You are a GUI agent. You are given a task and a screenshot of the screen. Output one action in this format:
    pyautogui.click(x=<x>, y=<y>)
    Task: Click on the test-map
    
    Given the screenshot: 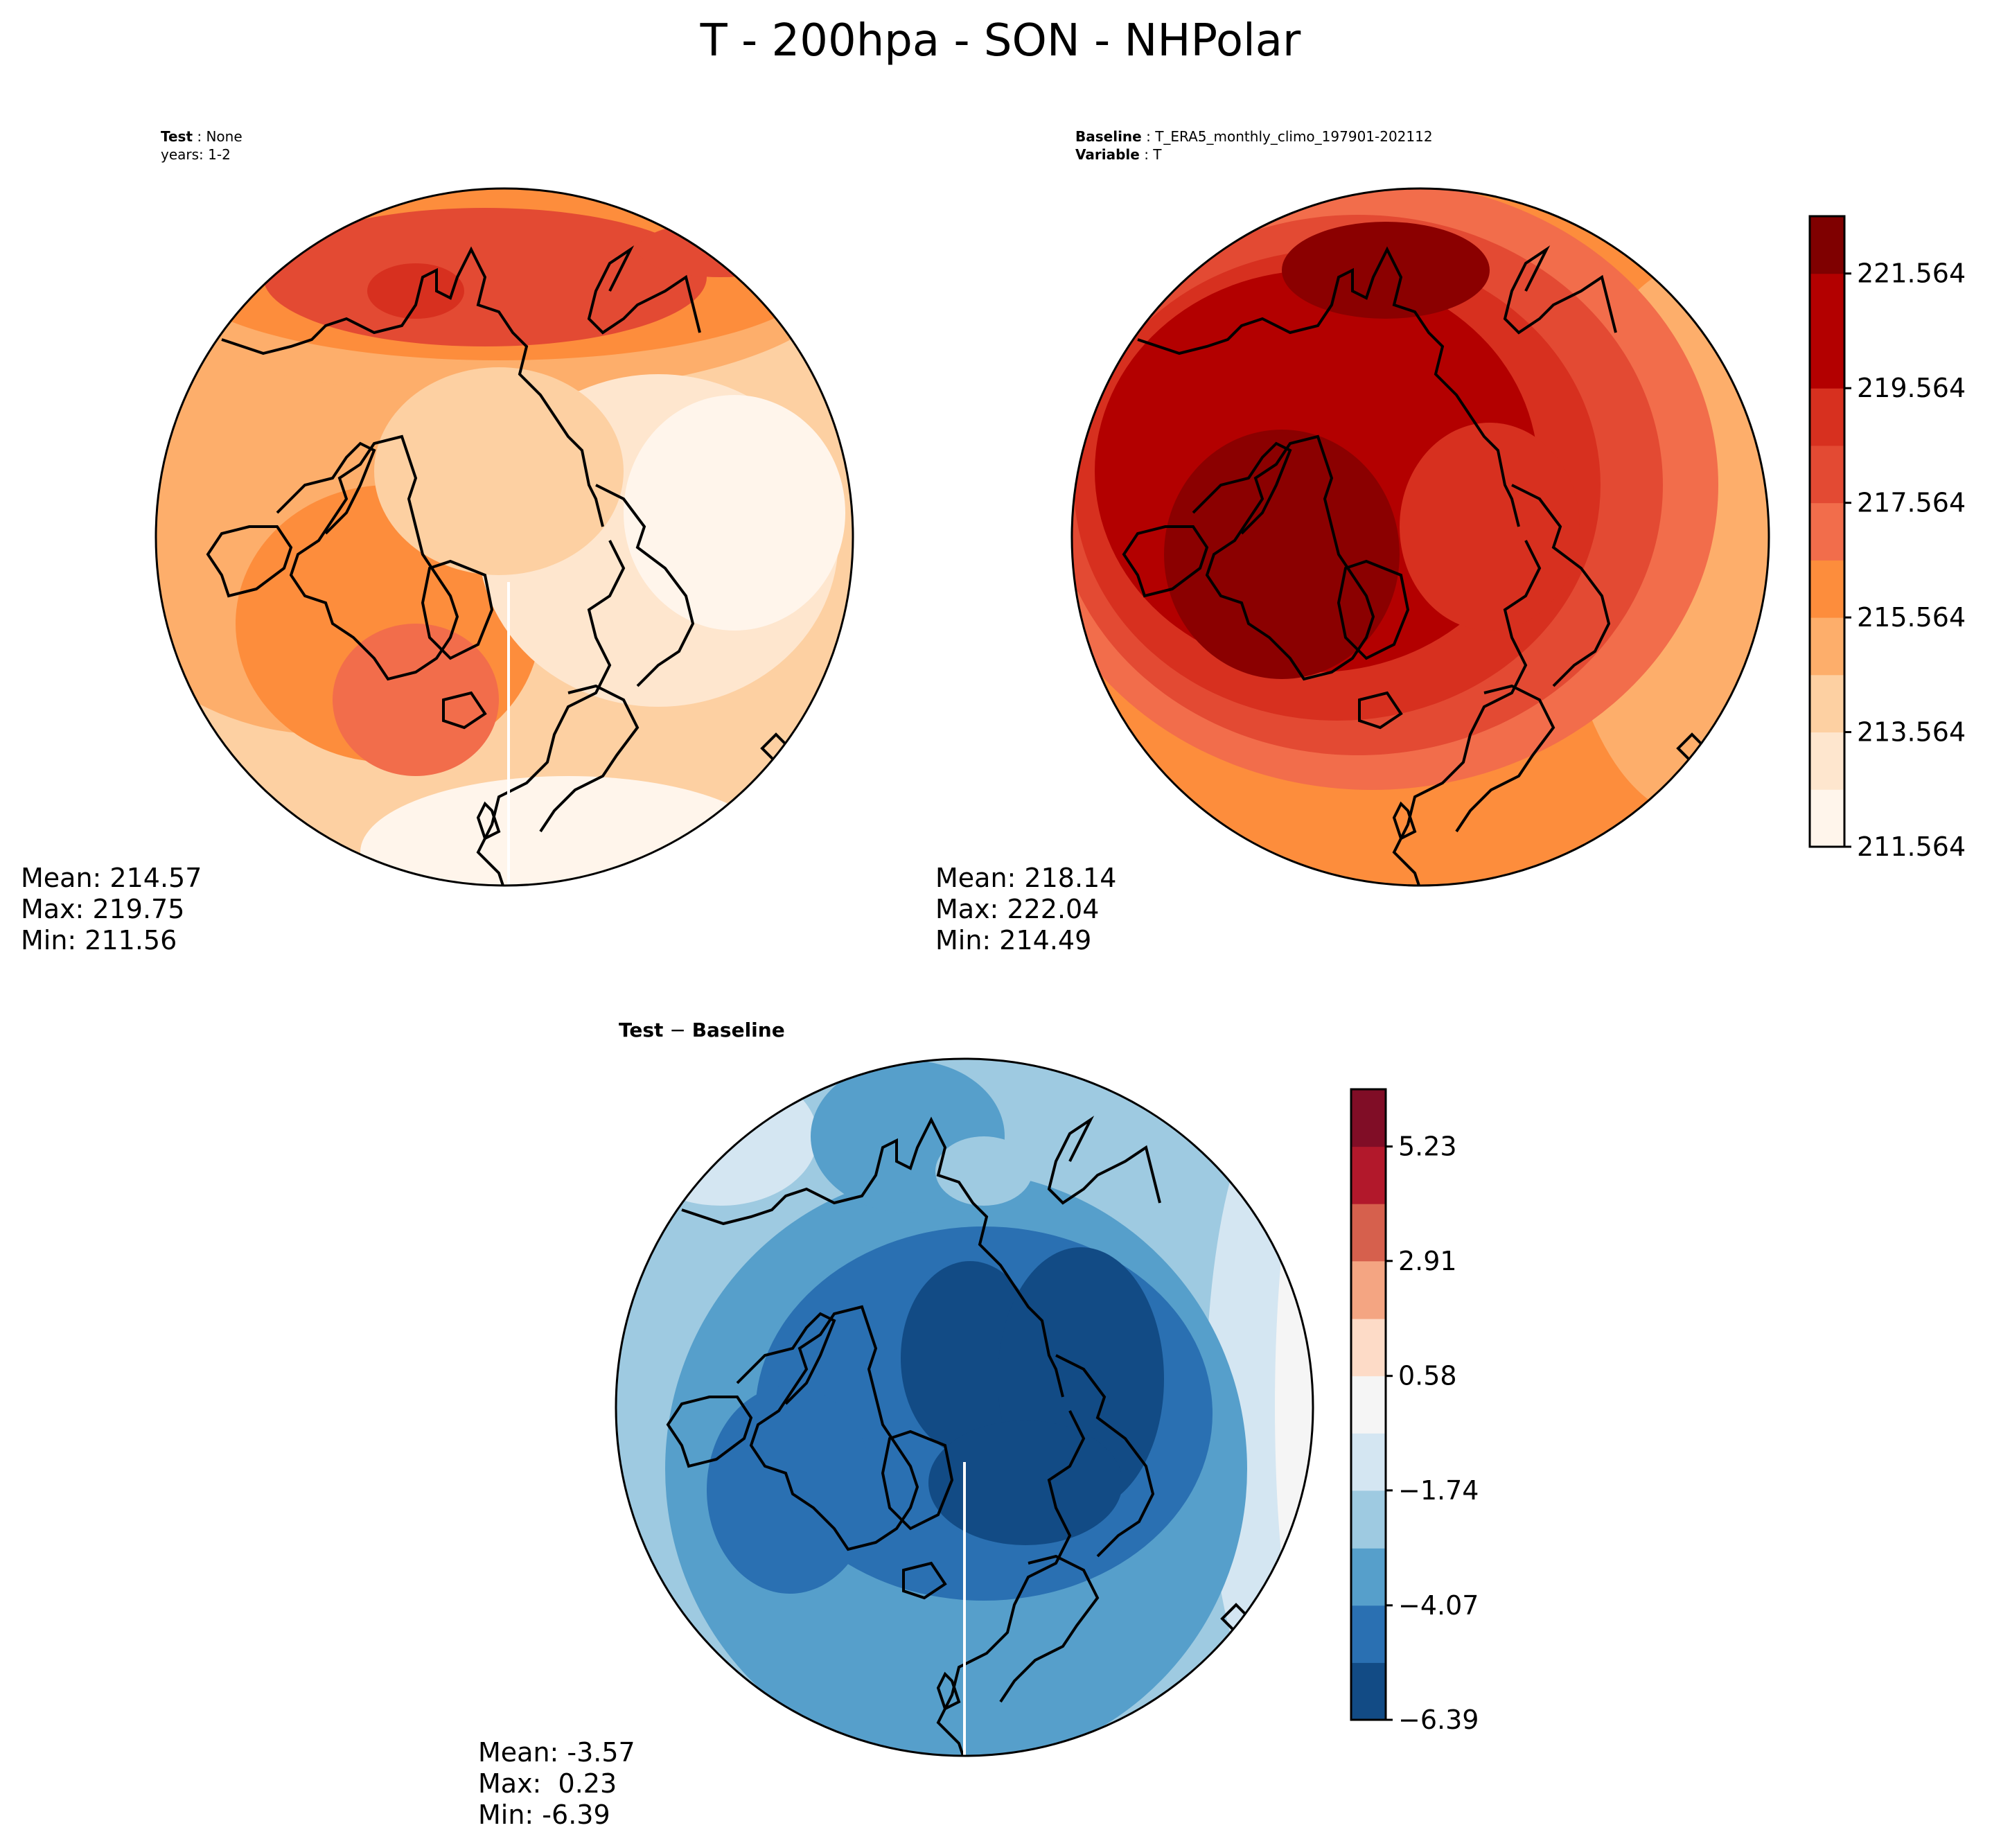 What is the action you would take?
    pyautogui.click(x=505, y=537)
    